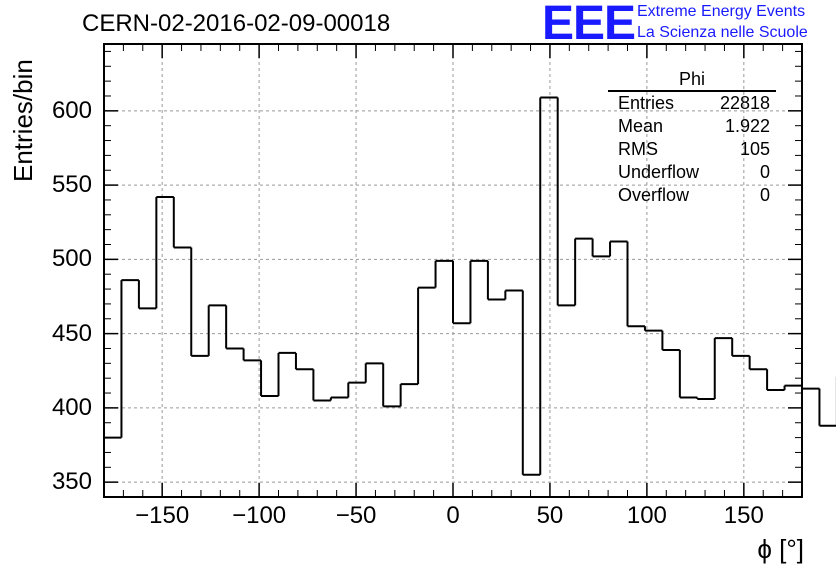  I want to click on stats-value: 1.922, so click(747, 126).